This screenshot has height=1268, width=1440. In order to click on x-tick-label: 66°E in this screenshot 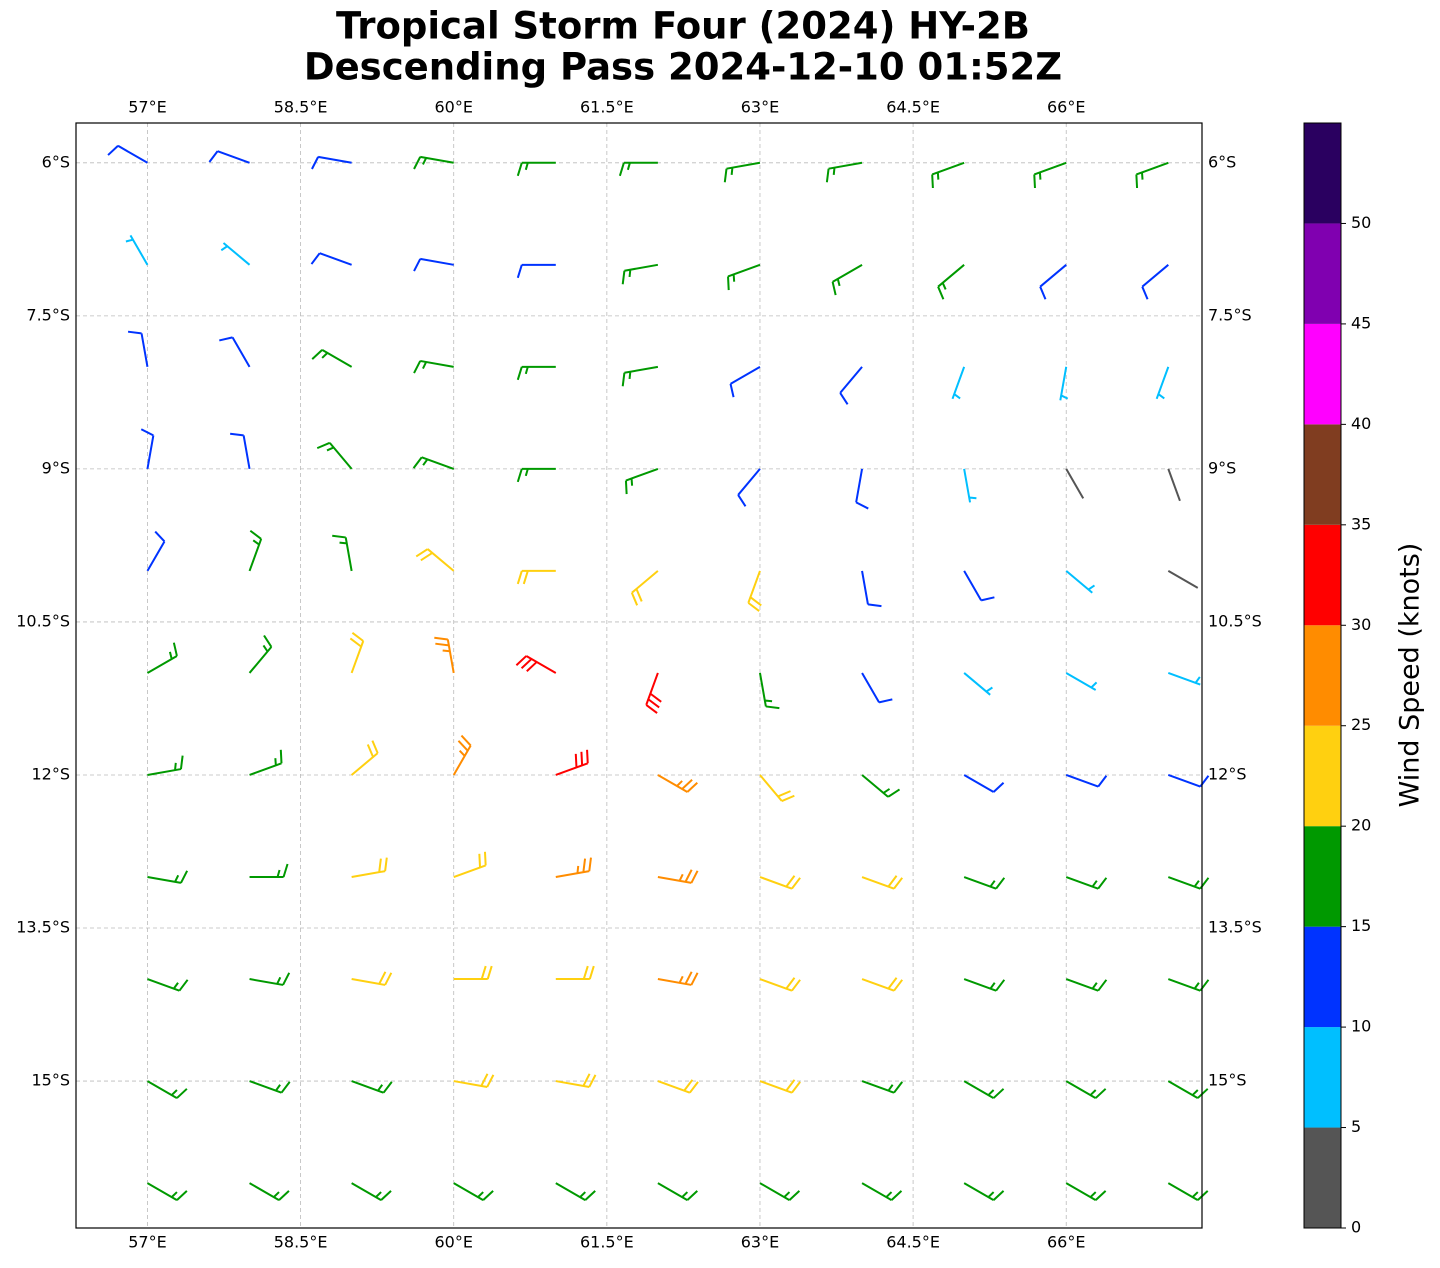, I will do `click(1066, 1242)`.